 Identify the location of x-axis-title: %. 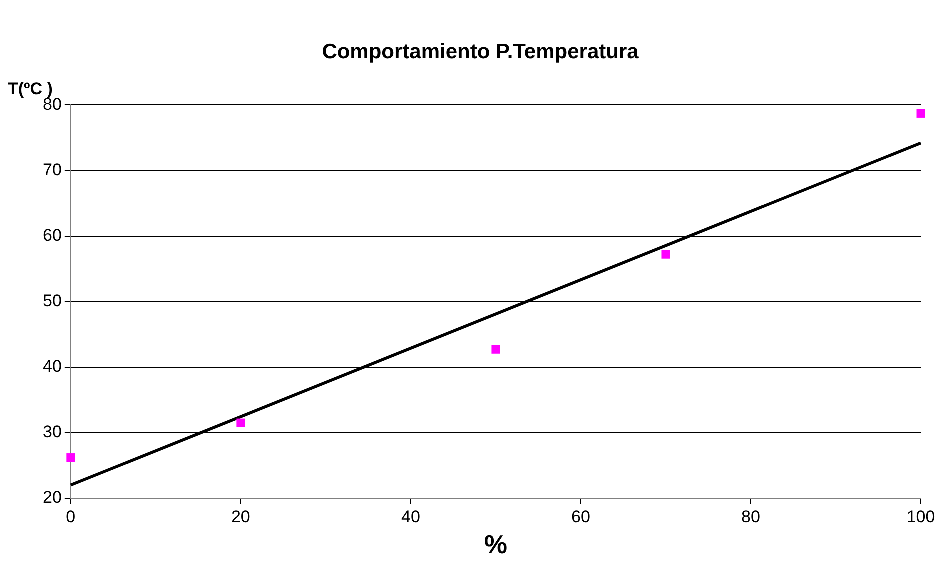
(496, 545).